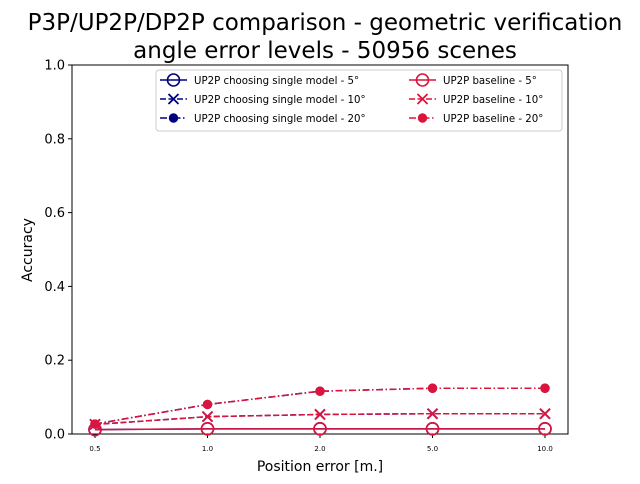  Describe the element at coordinates (54, 66) in the screenshot. I see `y-tick-label: 1.0` at that location.